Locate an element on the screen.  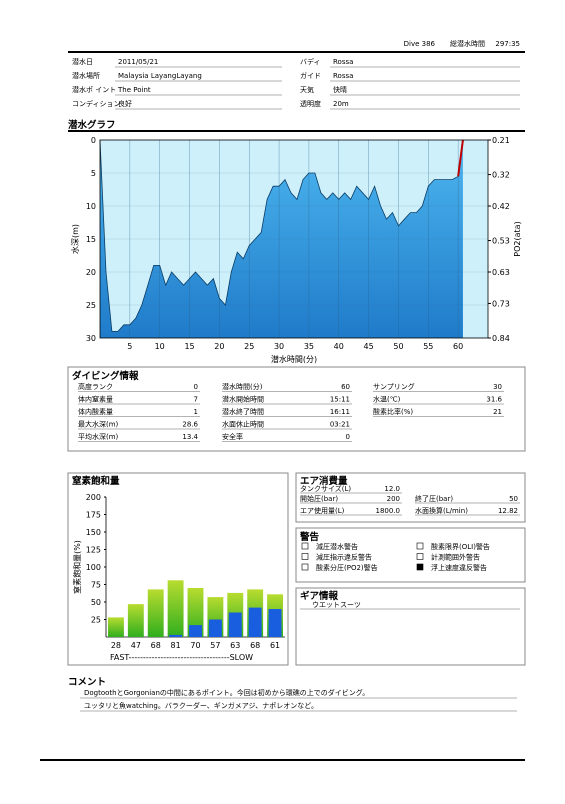
info-label: 最大水深(m) is located at coordinates (98, 424).